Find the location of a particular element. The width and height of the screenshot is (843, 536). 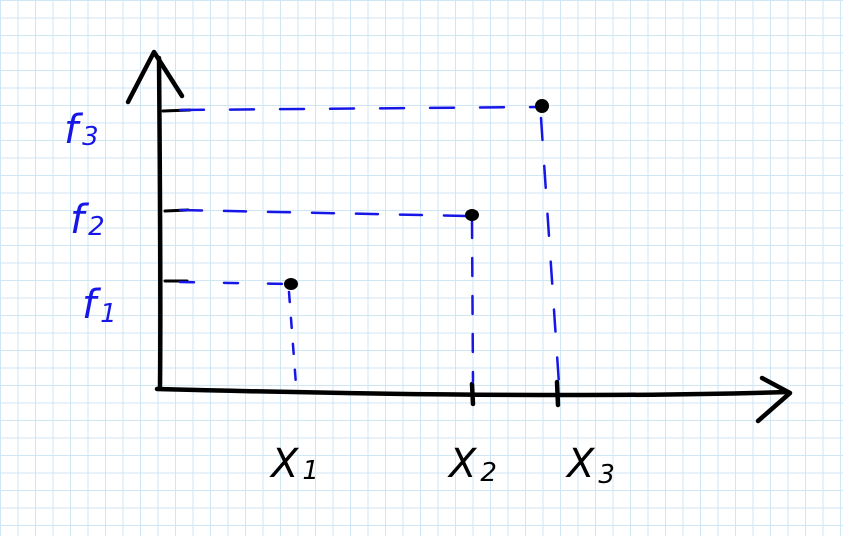

points is located at coordinates (416, 194).